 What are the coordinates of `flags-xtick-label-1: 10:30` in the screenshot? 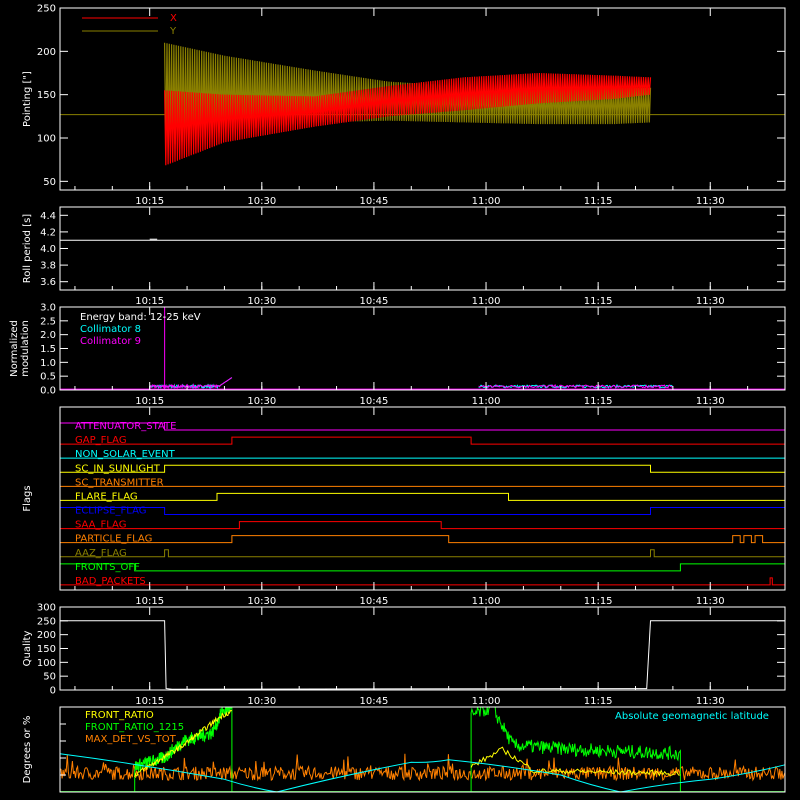 It's located at (261, 601).